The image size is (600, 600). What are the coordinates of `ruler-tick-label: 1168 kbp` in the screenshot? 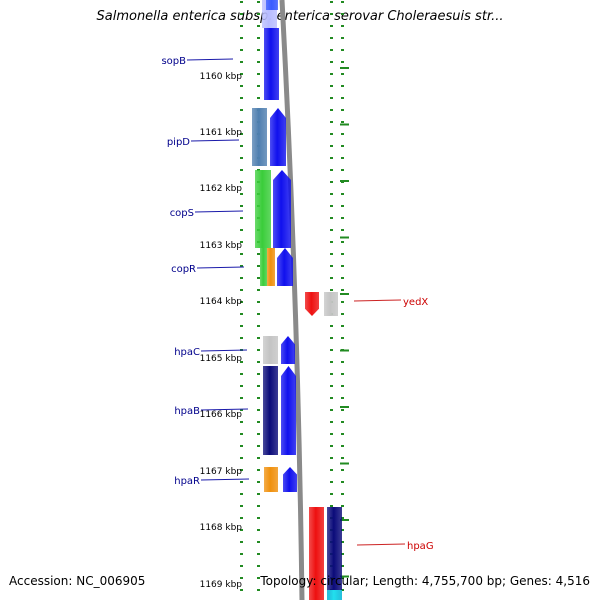 It's located at (221, 528).